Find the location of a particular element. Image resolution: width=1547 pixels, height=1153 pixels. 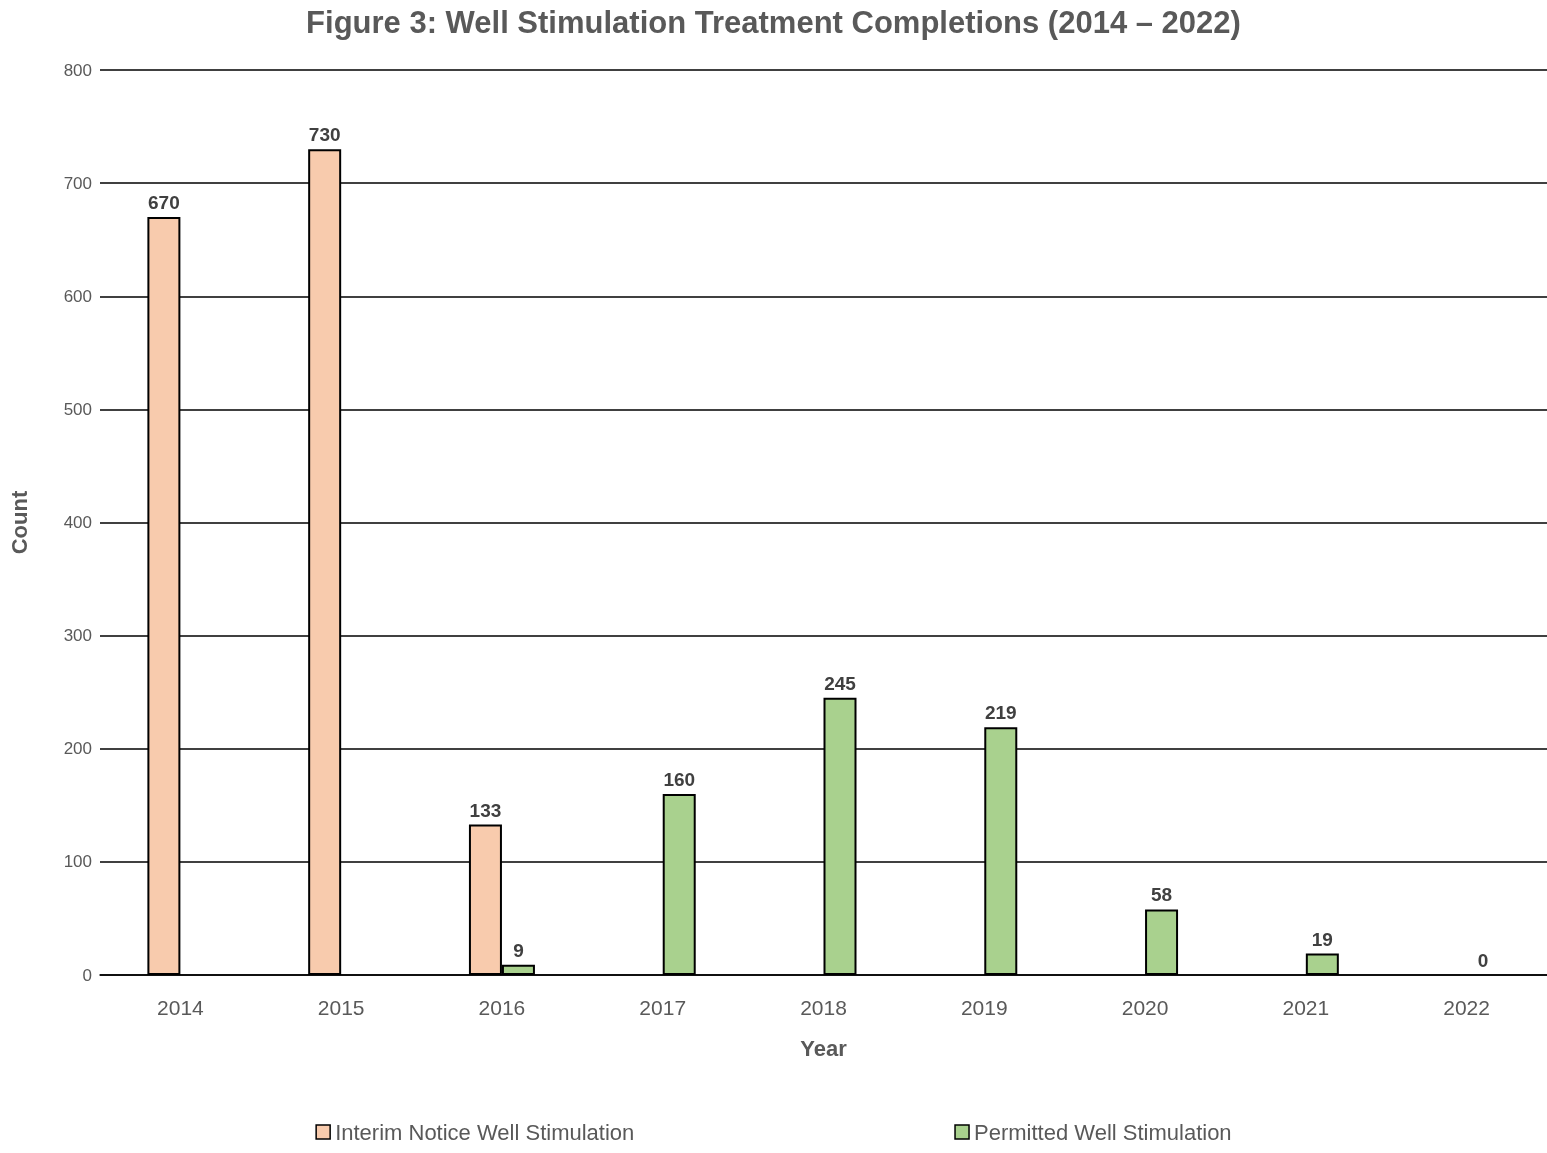

x-tick-label: 2020 is located at coordinates (1145, 1007).